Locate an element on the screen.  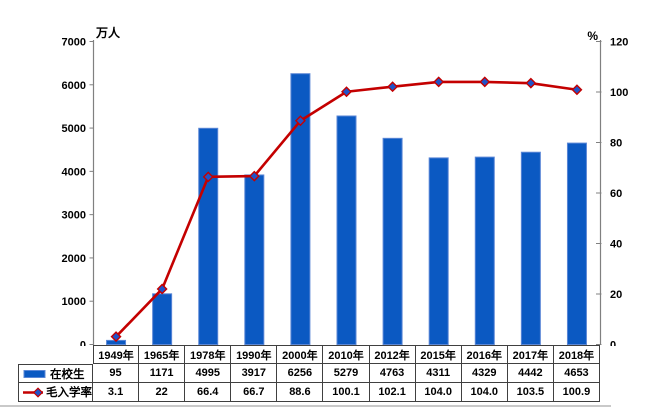
rate-marker-2012年 is located at coordinates (393, 87).